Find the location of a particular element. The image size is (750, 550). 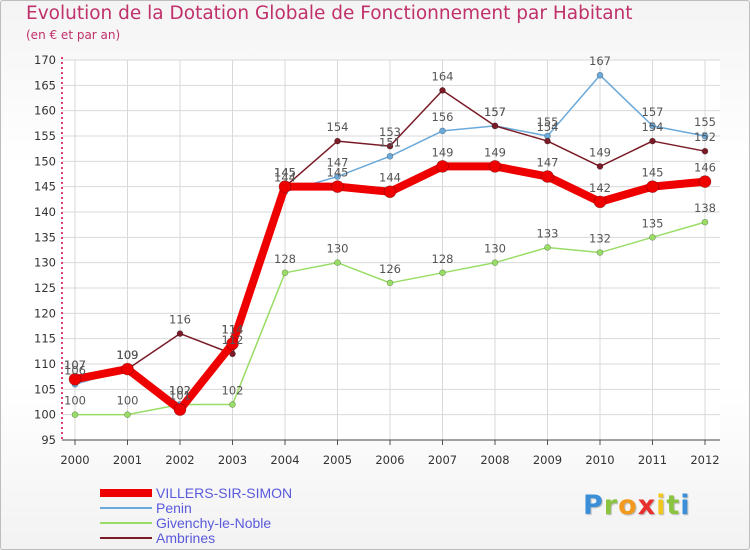

logo-letter: o is located at coordinates (628, 505).